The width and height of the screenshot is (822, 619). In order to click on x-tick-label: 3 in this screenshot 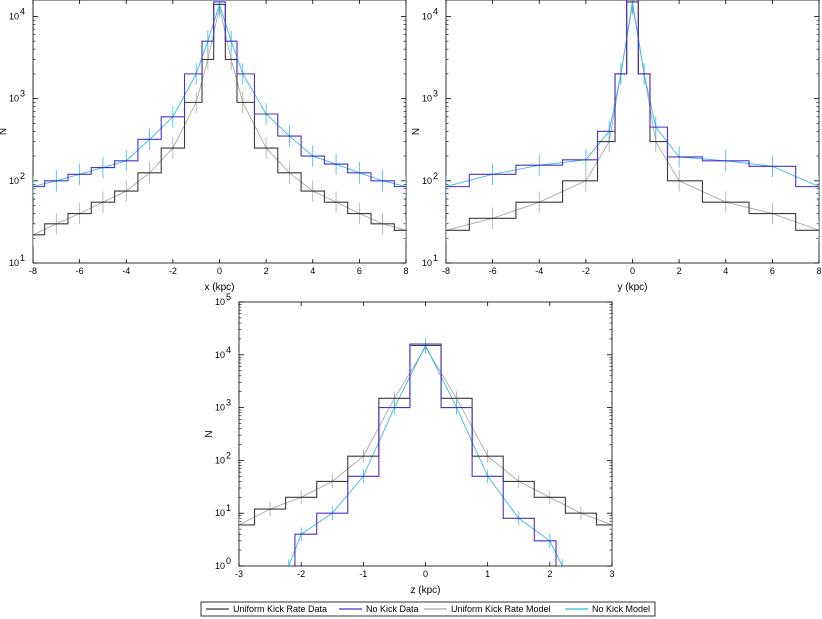, I will do `click(611, 574)`.